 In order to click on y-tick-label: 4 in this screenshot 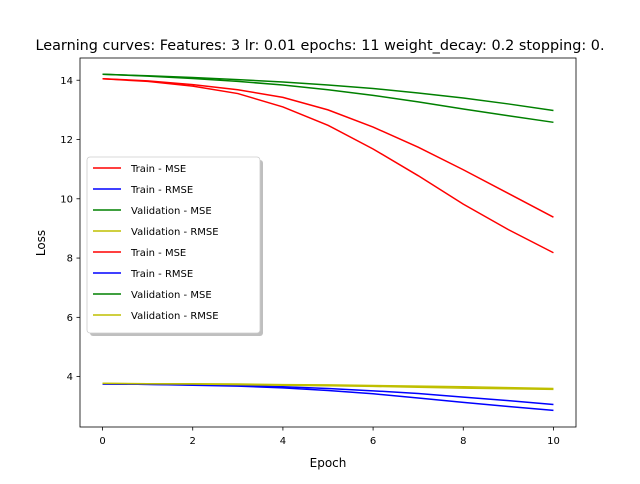, I will do `click(70, 377)`.